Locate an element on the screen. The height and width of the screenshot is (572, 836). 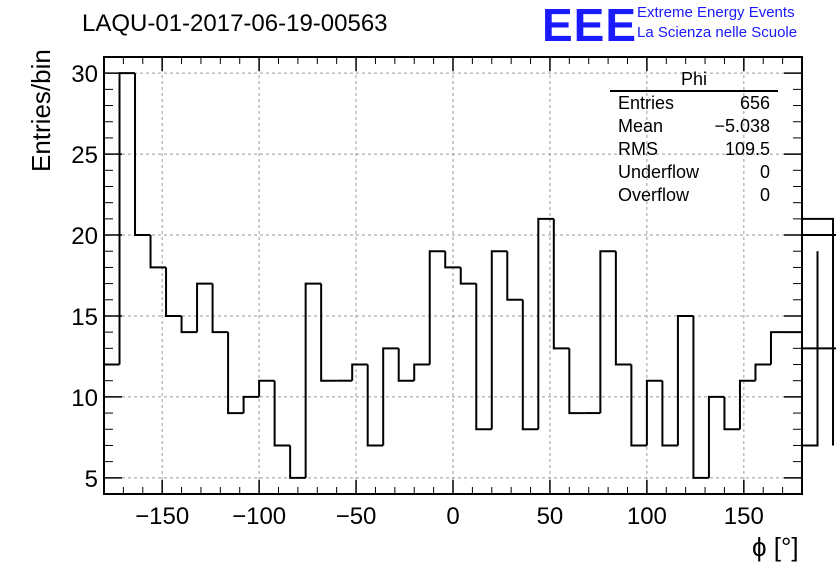
x-tick-label: 0 is located at coordinates (452, 516).